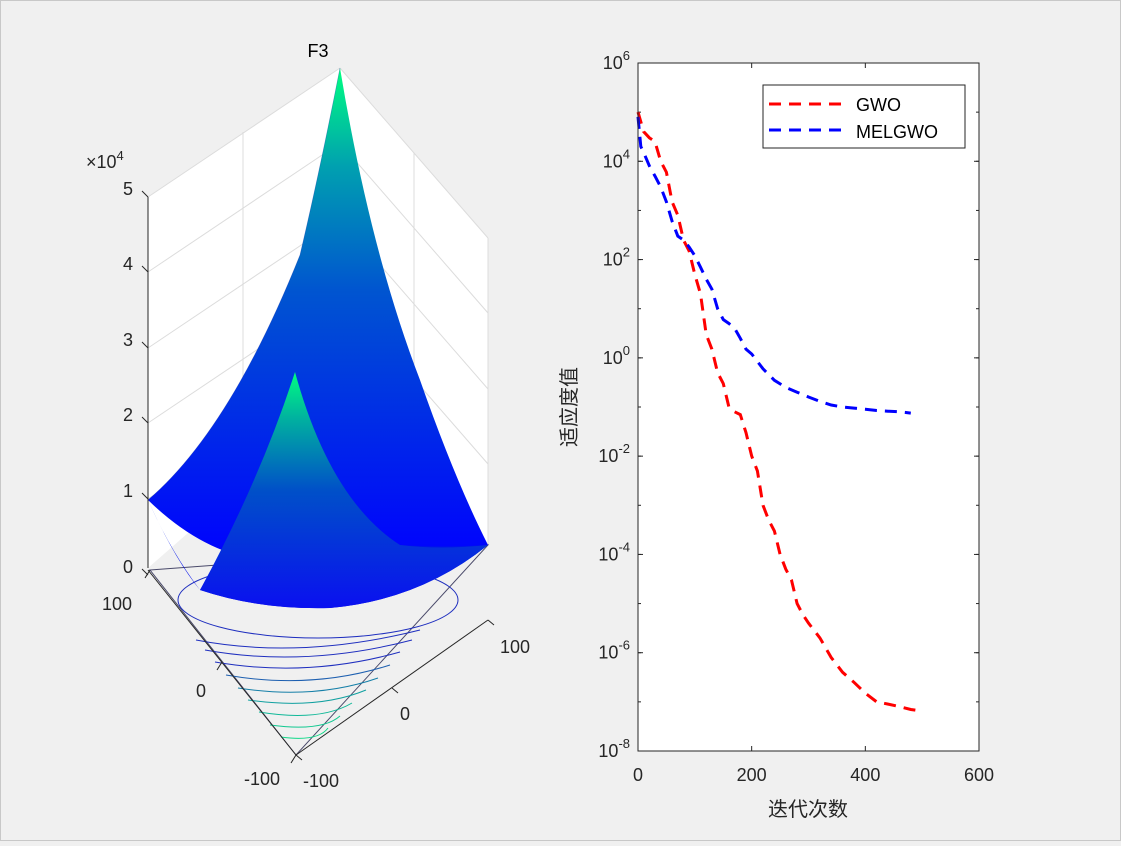  What do you see at coordinates (191, 691) in the screenshot?
I see `y-tick-labels: 100 0 -100` at bounding box center [191, 691].